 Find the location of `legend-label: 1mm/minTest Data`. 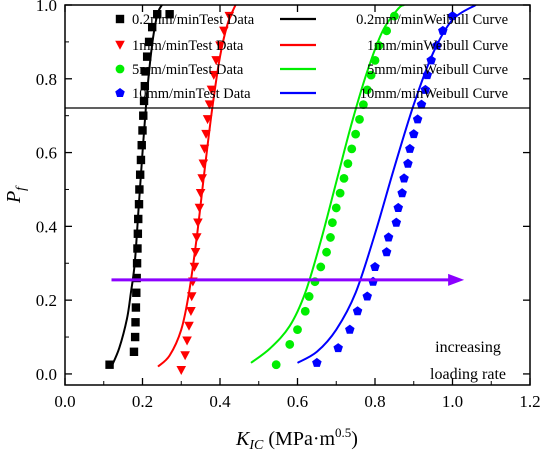

legend-label: 1mm/minTest Data is located at coordinates (188, 46).